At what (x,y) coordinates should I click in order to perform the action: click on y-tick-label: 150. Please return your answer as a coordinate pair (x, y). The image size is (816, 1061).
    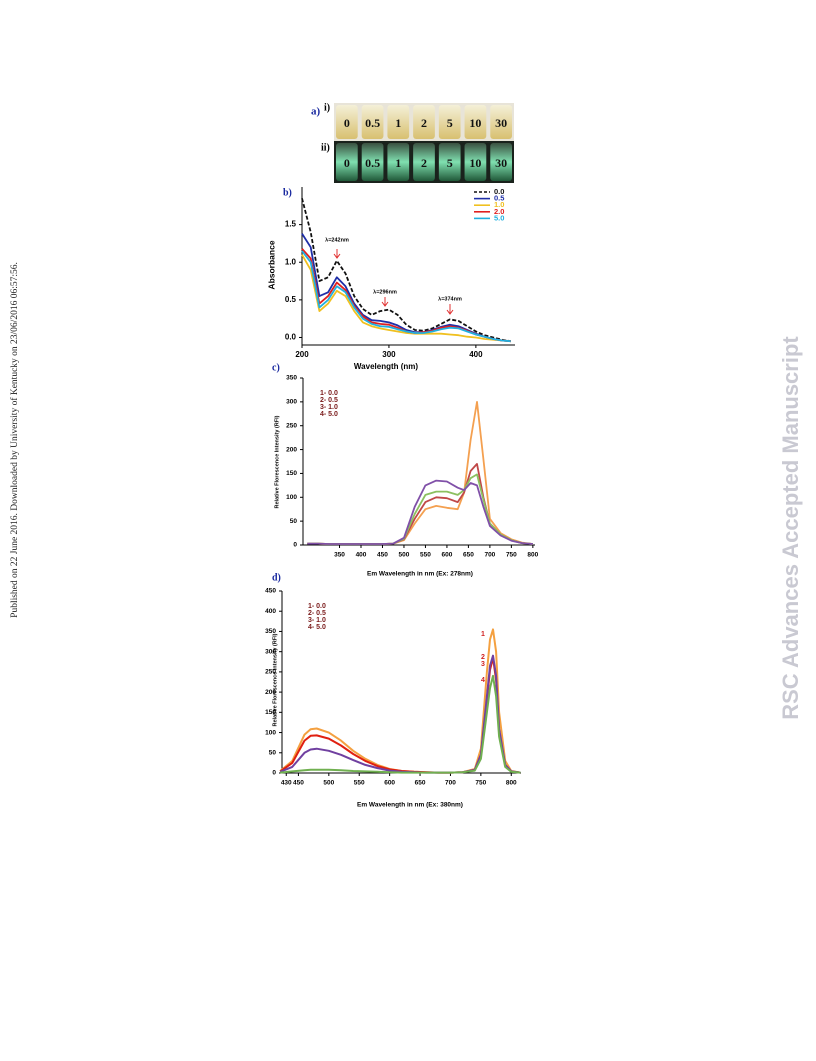
    Looking at the image, I should click on (270, 712).